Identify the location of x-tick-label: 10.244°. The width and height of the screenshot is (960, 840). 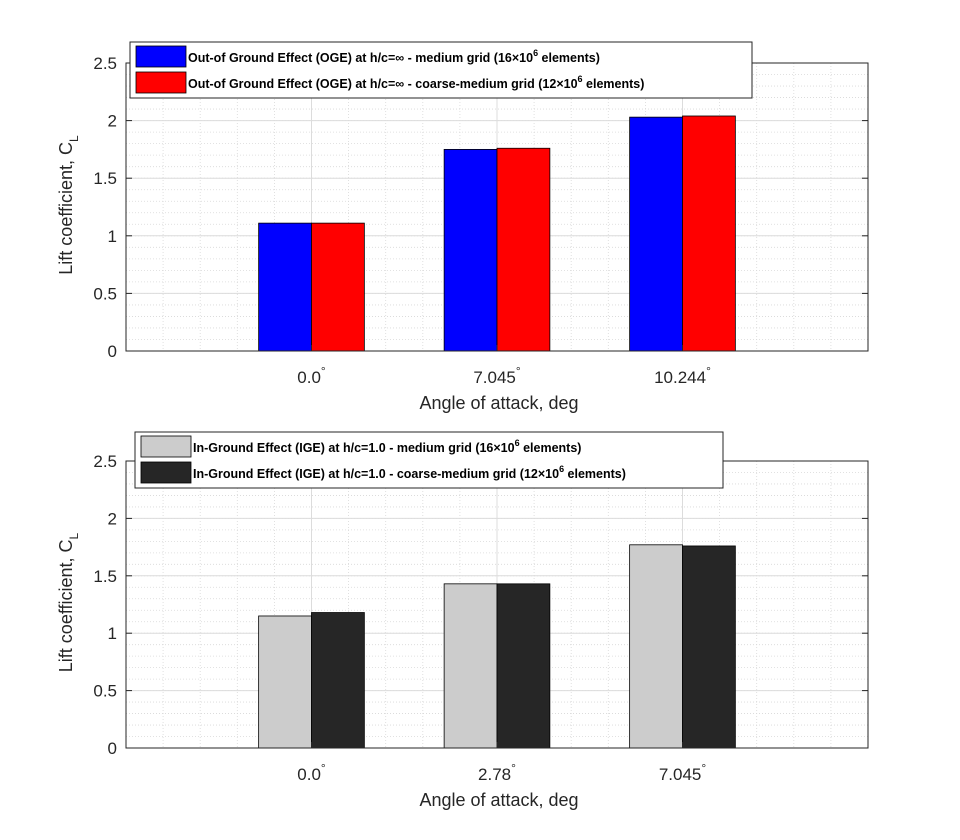
(682, 375).